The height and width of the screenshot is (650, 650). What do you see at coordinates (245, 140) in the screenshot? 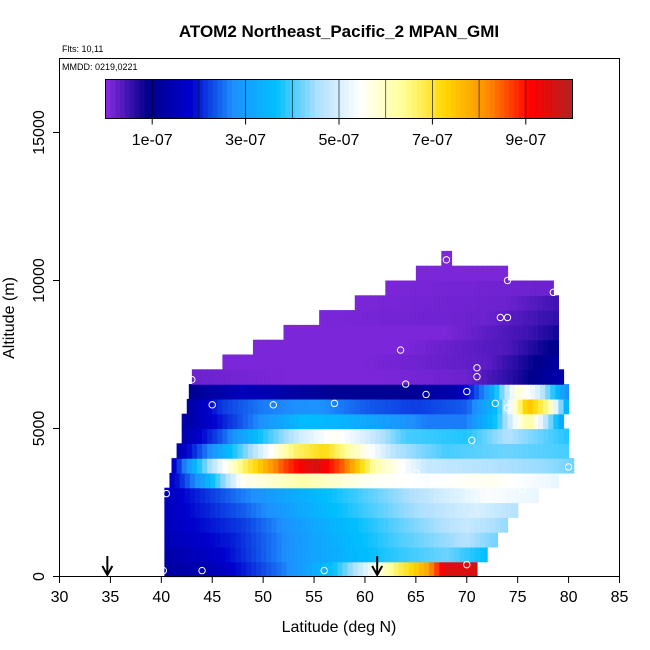
I see `colorbar-tick-label: 3e-07` at bounding box center [245, 140].